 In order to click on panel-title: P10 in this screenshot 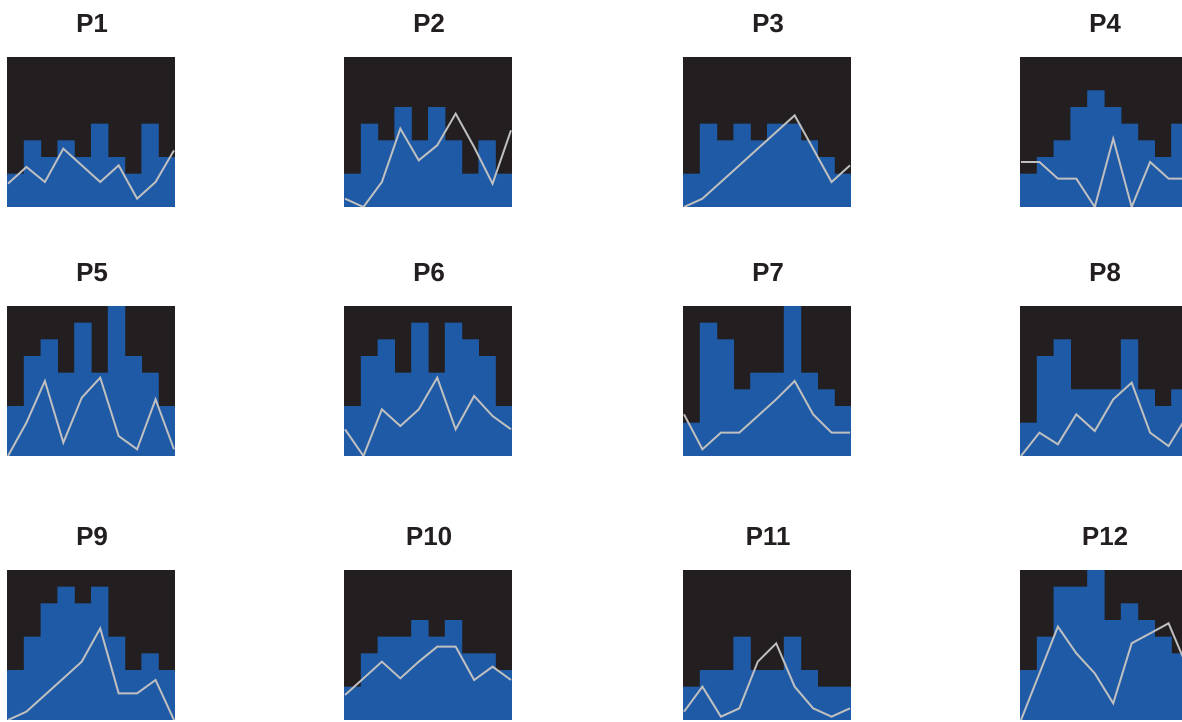, I will do `click(429, 536)`.